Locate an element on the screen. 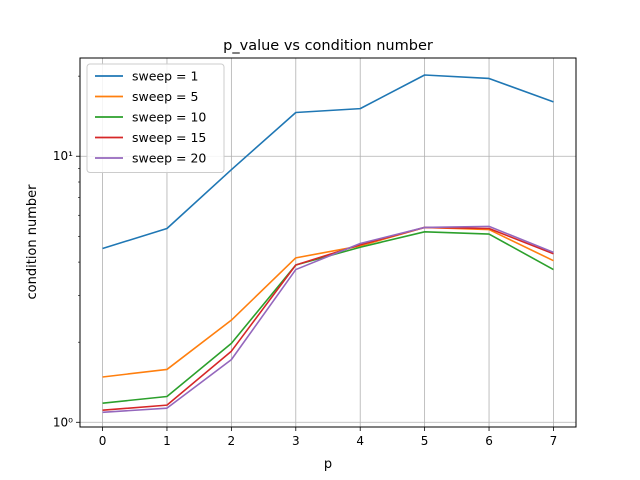 This screenshot has width=640, height=480. legend-label: sweep = 1 is located at coordinates (165, 76).